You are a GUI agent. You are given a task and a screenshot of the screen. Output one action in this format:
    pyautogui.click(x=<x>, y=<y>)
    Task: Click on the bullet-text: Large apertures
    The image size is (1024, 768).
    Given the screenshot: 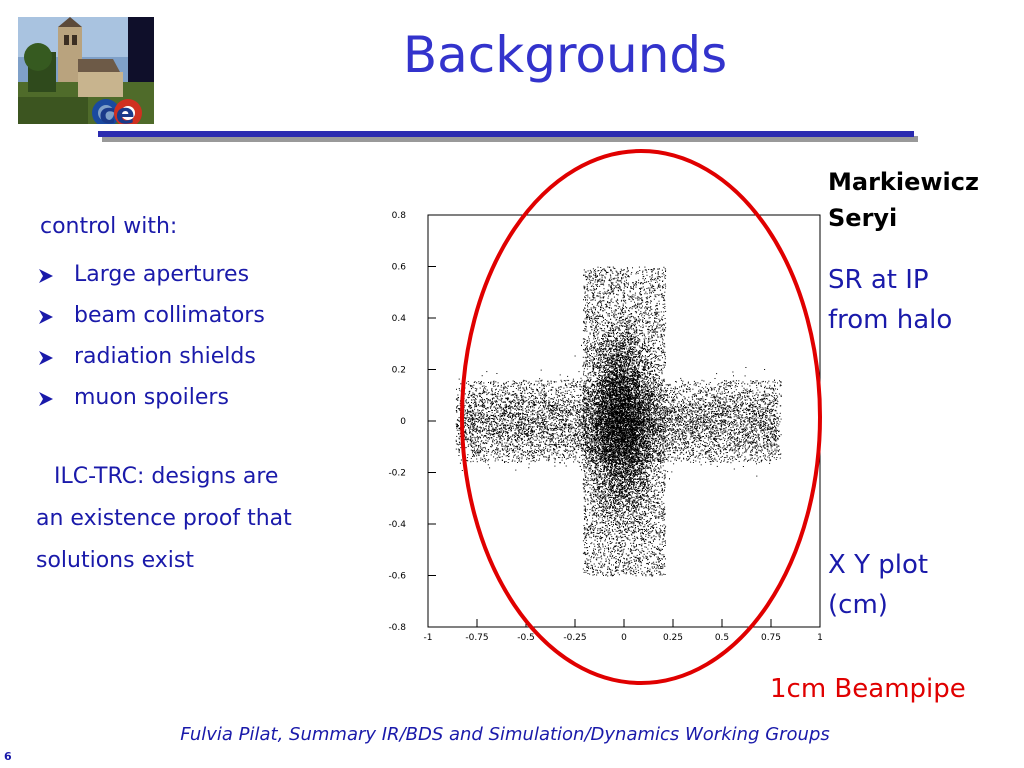 What is the action you would take?
    pyautogui.click(x=161, y=275)
    